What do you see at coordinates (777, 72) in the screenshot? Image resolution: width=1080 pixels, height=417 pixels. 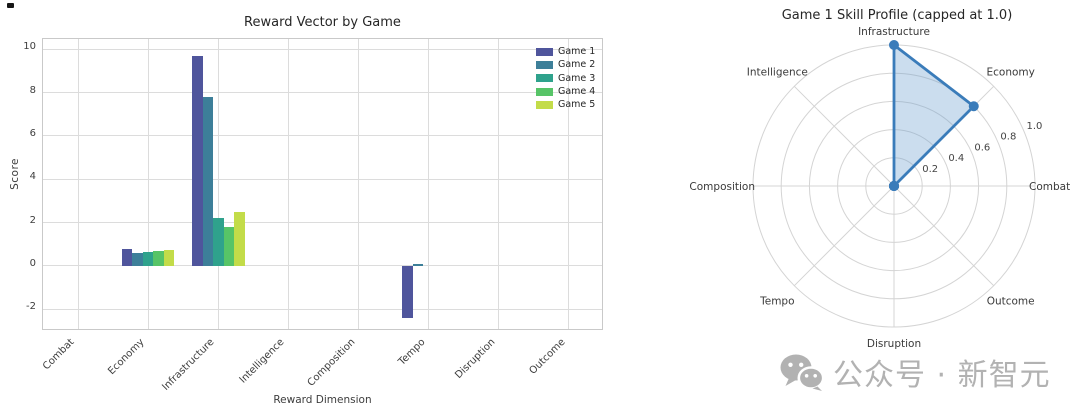 I see `radar-category-label-intelligence: Intelligence` at bounding box center [777, 72].